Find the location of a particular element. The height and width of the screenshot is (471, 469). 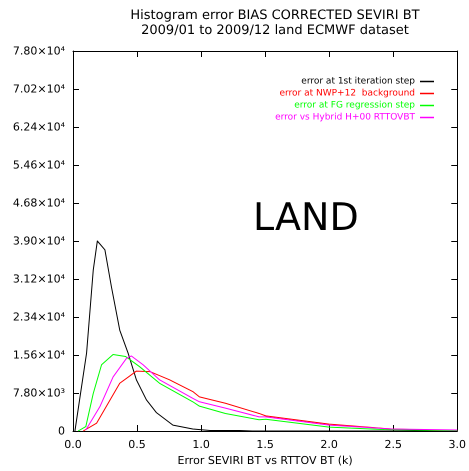

x-tick-label: 1.0 is located at coordinates (201, 444).